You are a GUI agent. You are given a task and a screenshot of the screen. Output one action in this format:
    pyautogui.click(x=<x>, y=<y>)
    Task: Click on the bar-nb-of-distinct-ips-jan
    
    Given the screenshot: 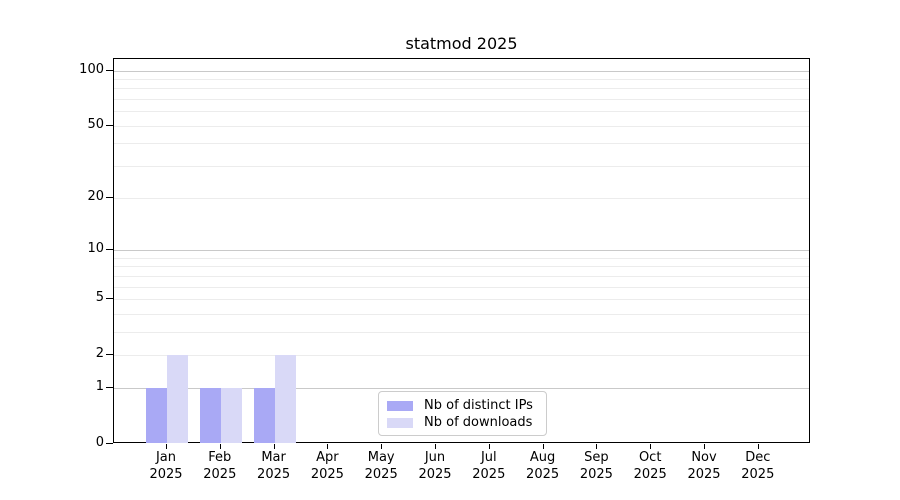 What is the action you would take?
    pyautogui.click(x=156, y=415)
    